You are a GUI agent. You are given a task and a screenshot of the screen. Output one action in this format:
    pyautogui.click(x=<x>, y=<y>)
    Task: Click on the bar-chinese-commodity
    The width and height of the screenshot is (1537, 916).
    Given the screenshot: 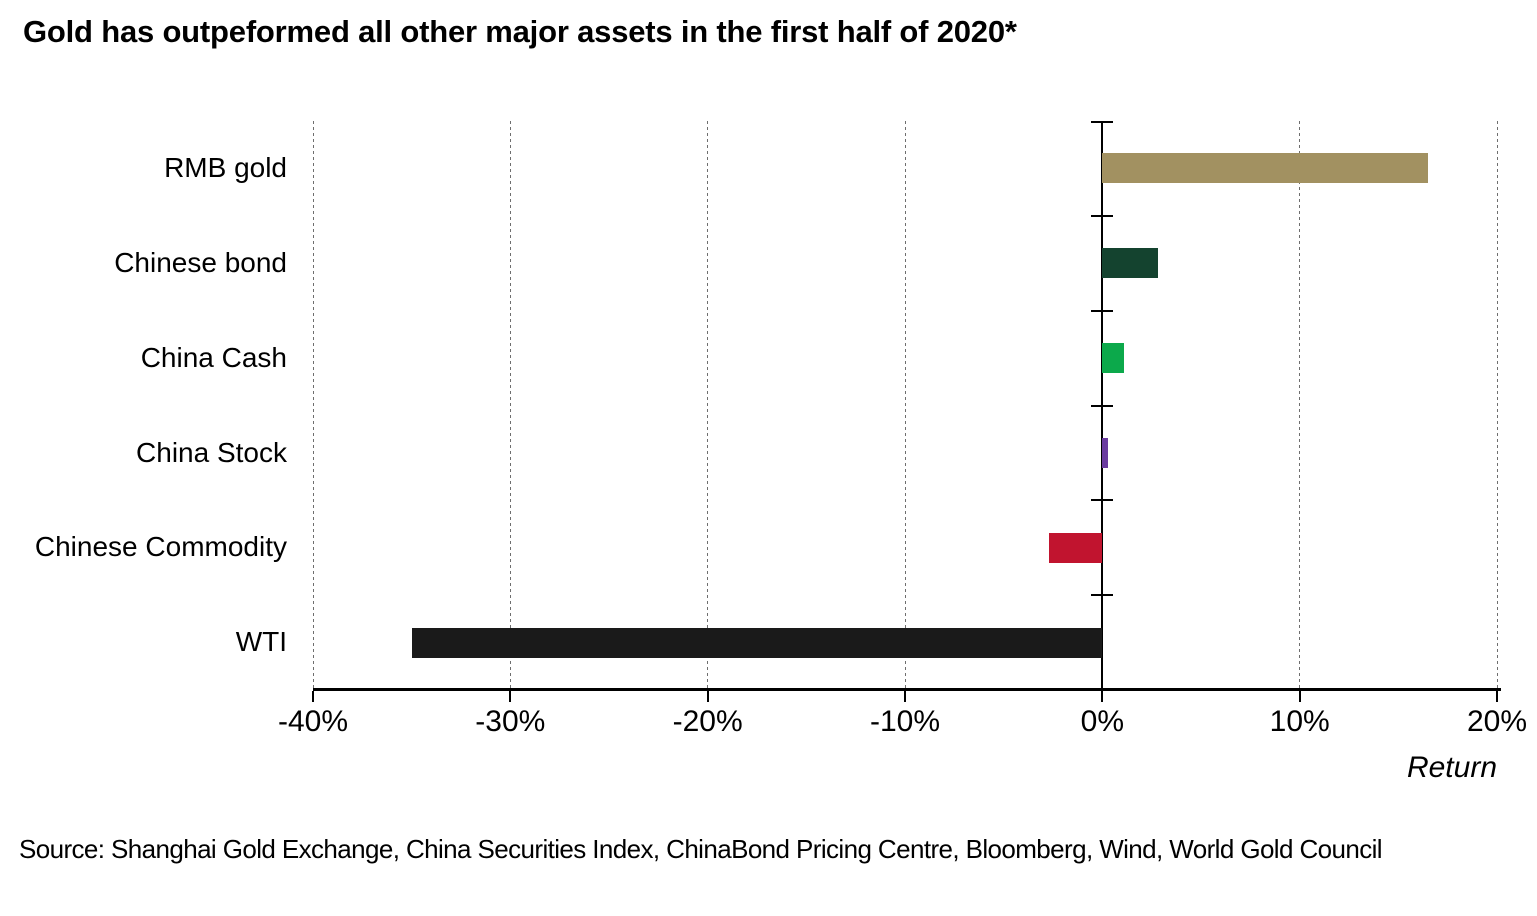 What is the action you would take?
    pyautogui.click(x=1076, y=547)
    